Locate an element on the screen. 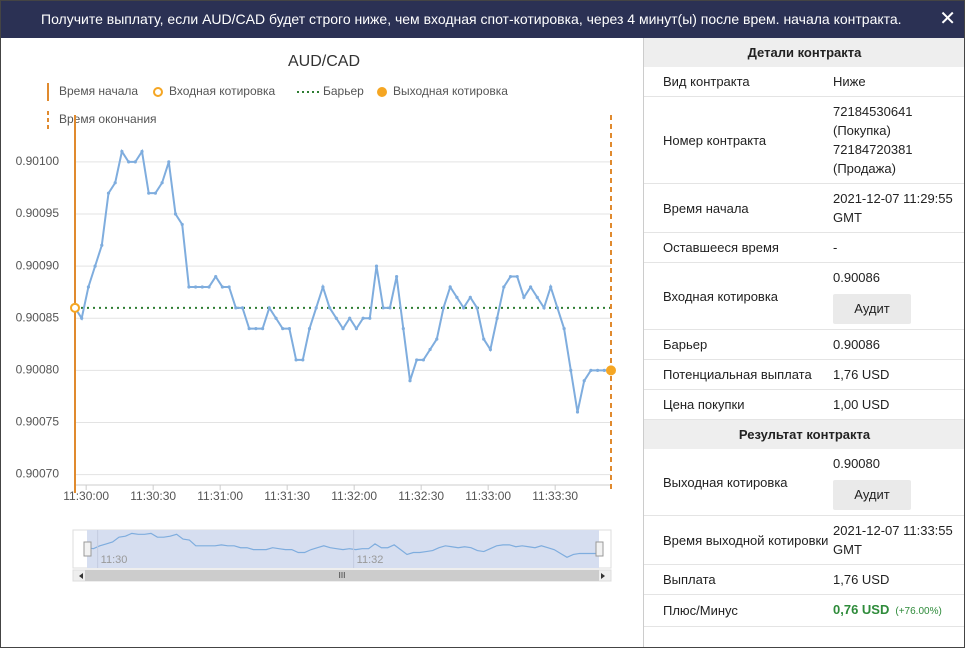 Image resolution: width=965 pixels, height=648 pixels. detail-note: (+76.00%) is located at coordinates (918, 611).